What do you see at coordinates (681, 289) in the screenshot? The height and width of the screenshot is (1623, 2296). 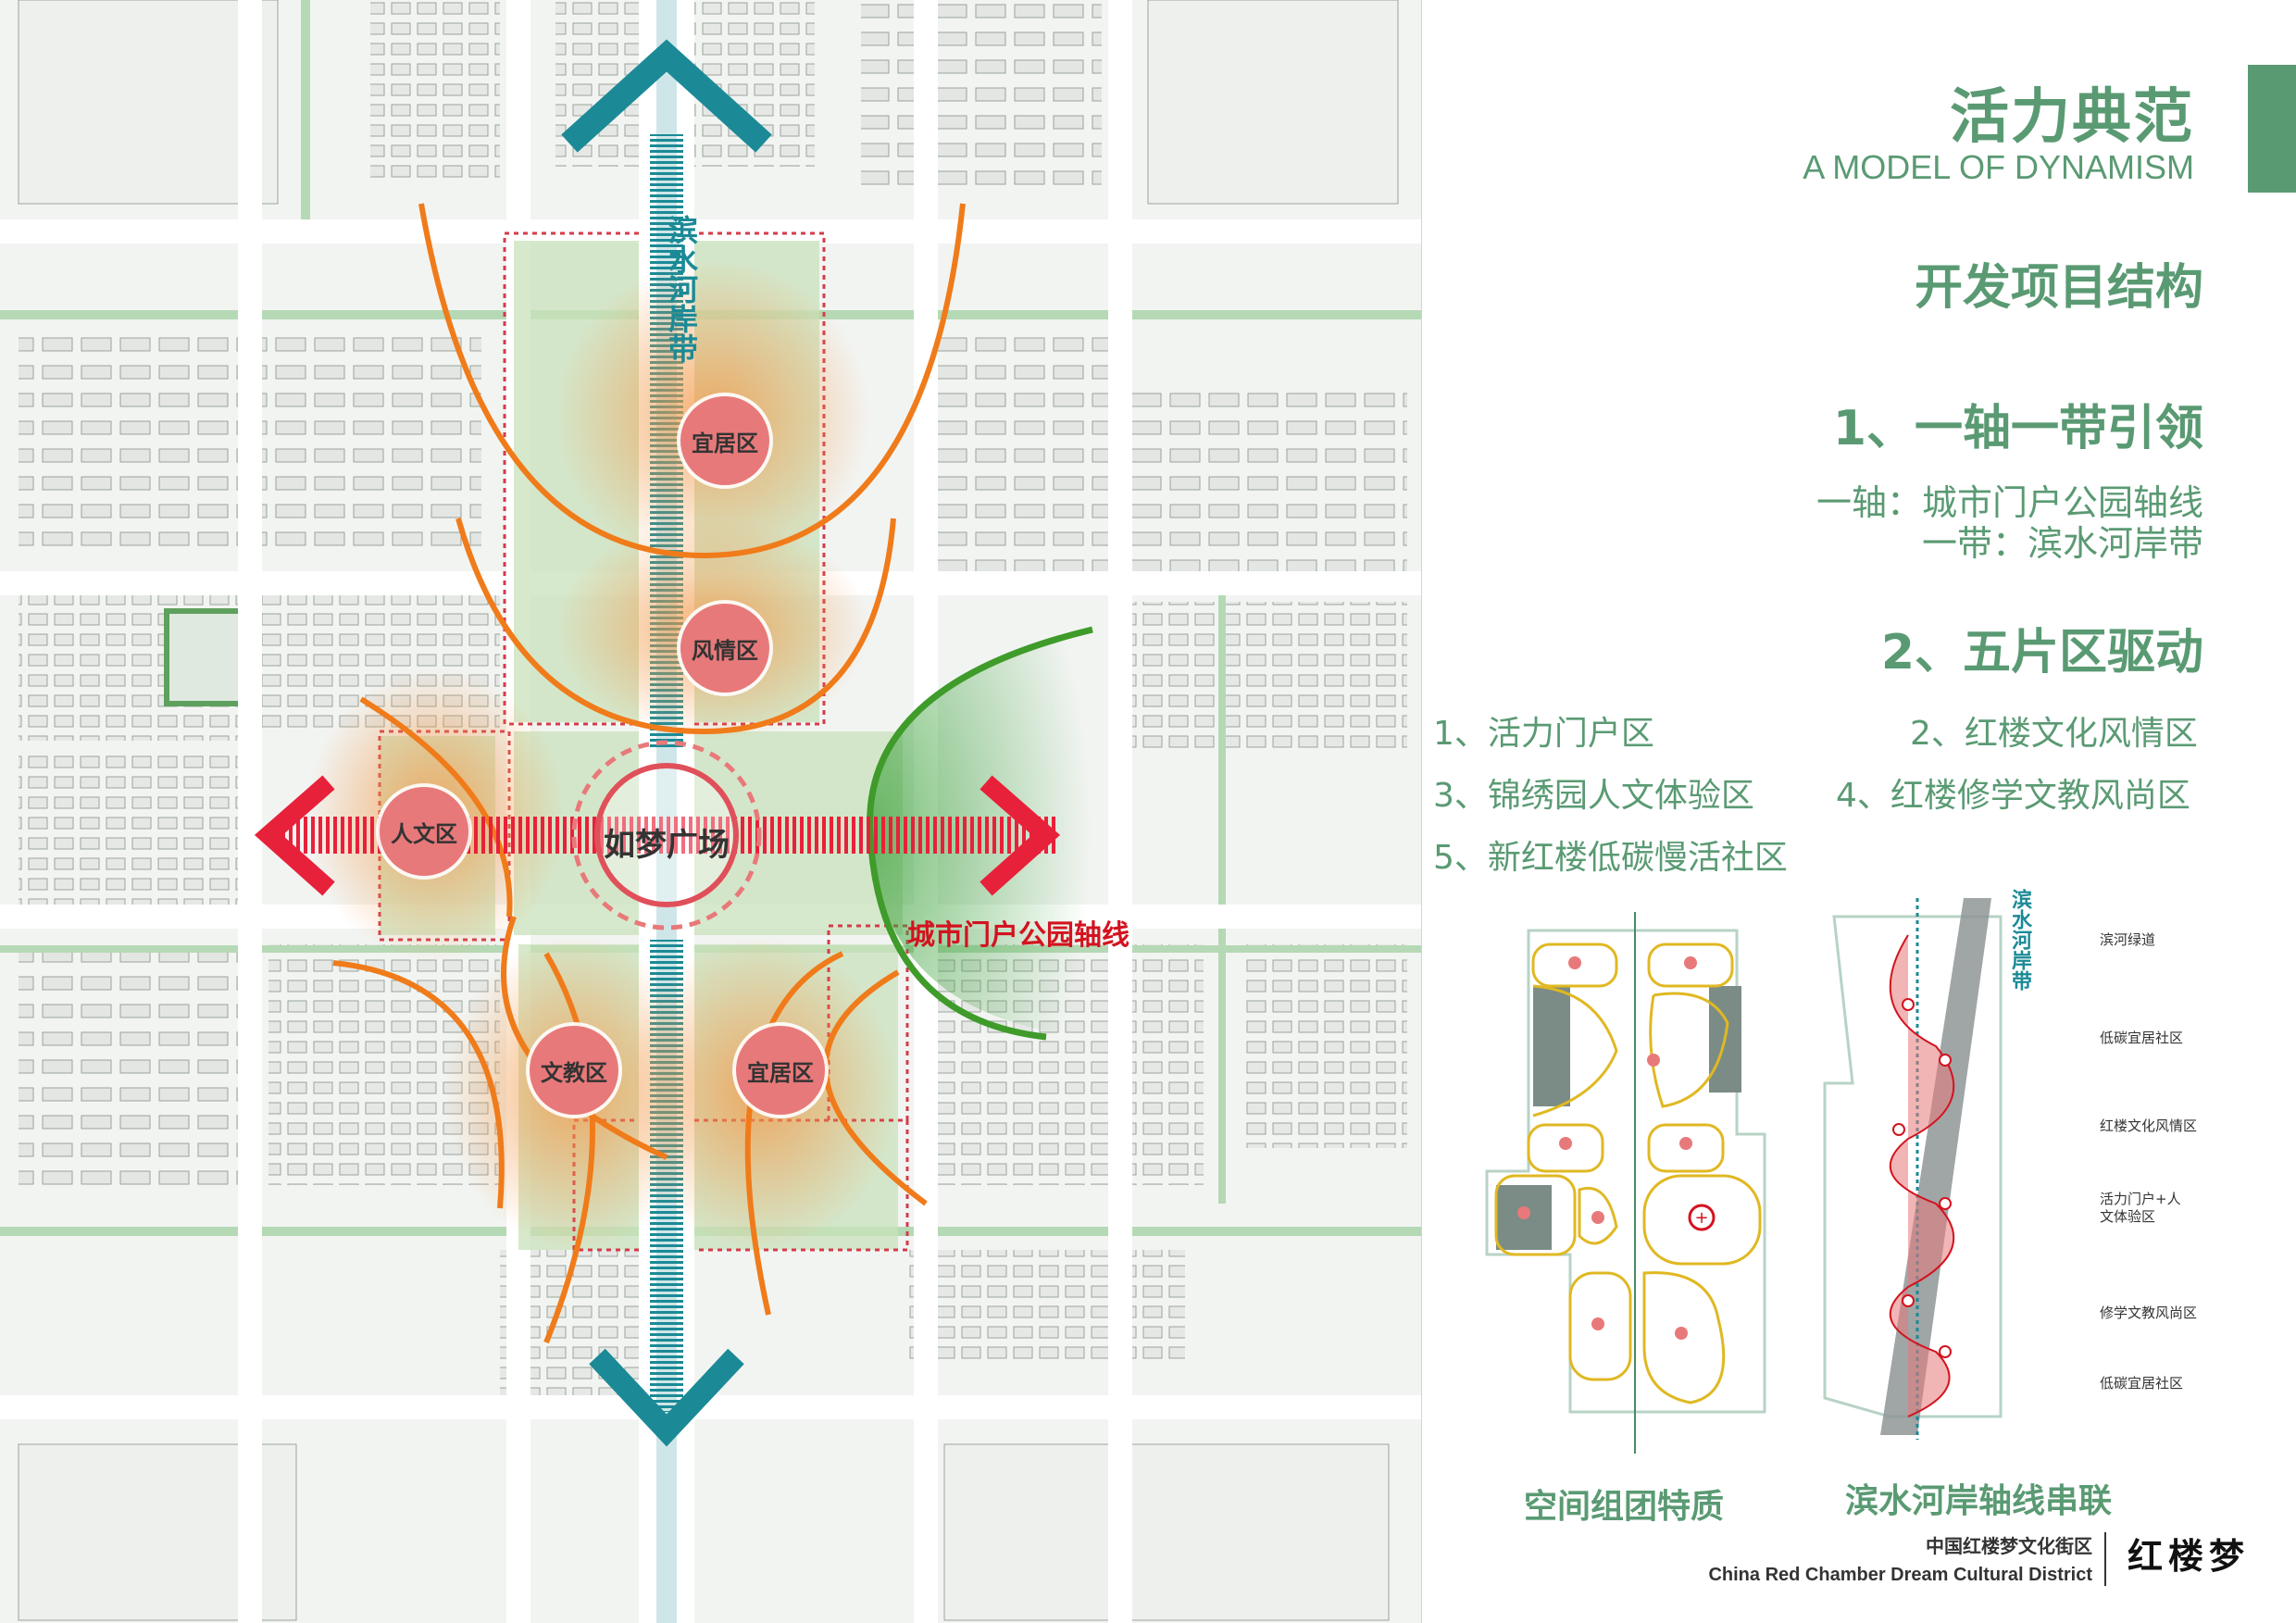 I see `river-belt-label: 滨水河岸带` at bounding box center [681, 289].